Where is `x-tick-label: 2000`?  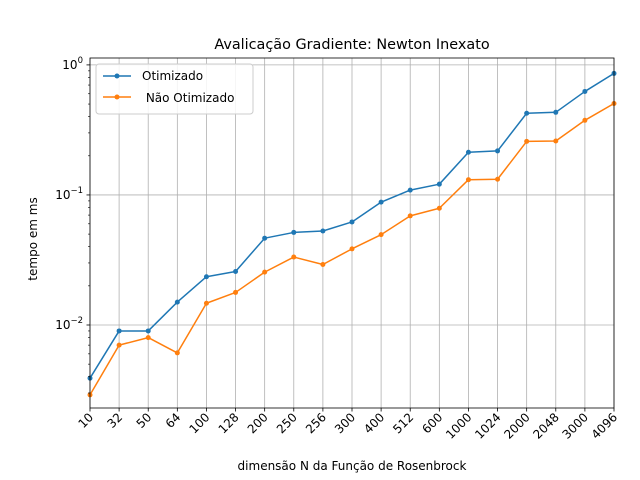 x-tick-label: 2000 is located at coordinates (516, 425).